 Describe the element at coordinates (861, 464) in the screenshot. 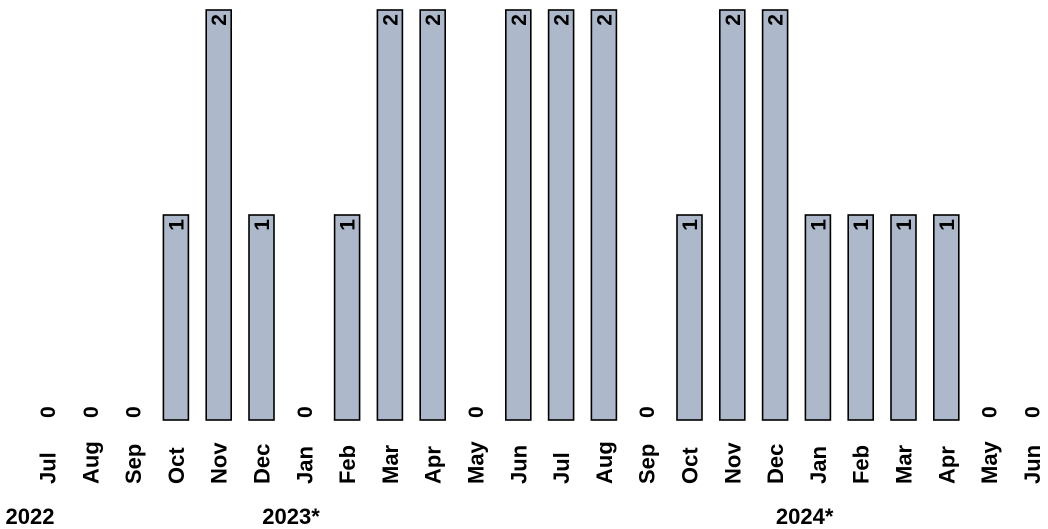

I see `month-label-19: Feb` at that location.